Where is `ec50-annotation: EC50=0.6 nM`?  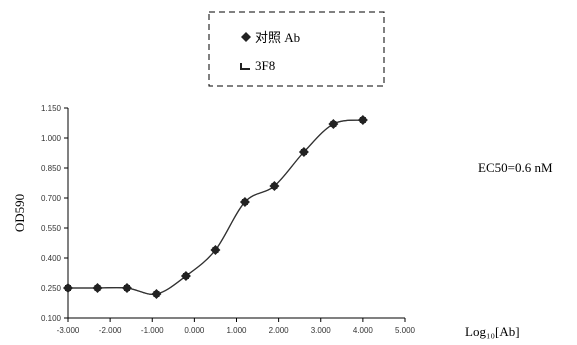
ec50-annotation: EC50=0.6 nM is located at coordinates (515, 167).